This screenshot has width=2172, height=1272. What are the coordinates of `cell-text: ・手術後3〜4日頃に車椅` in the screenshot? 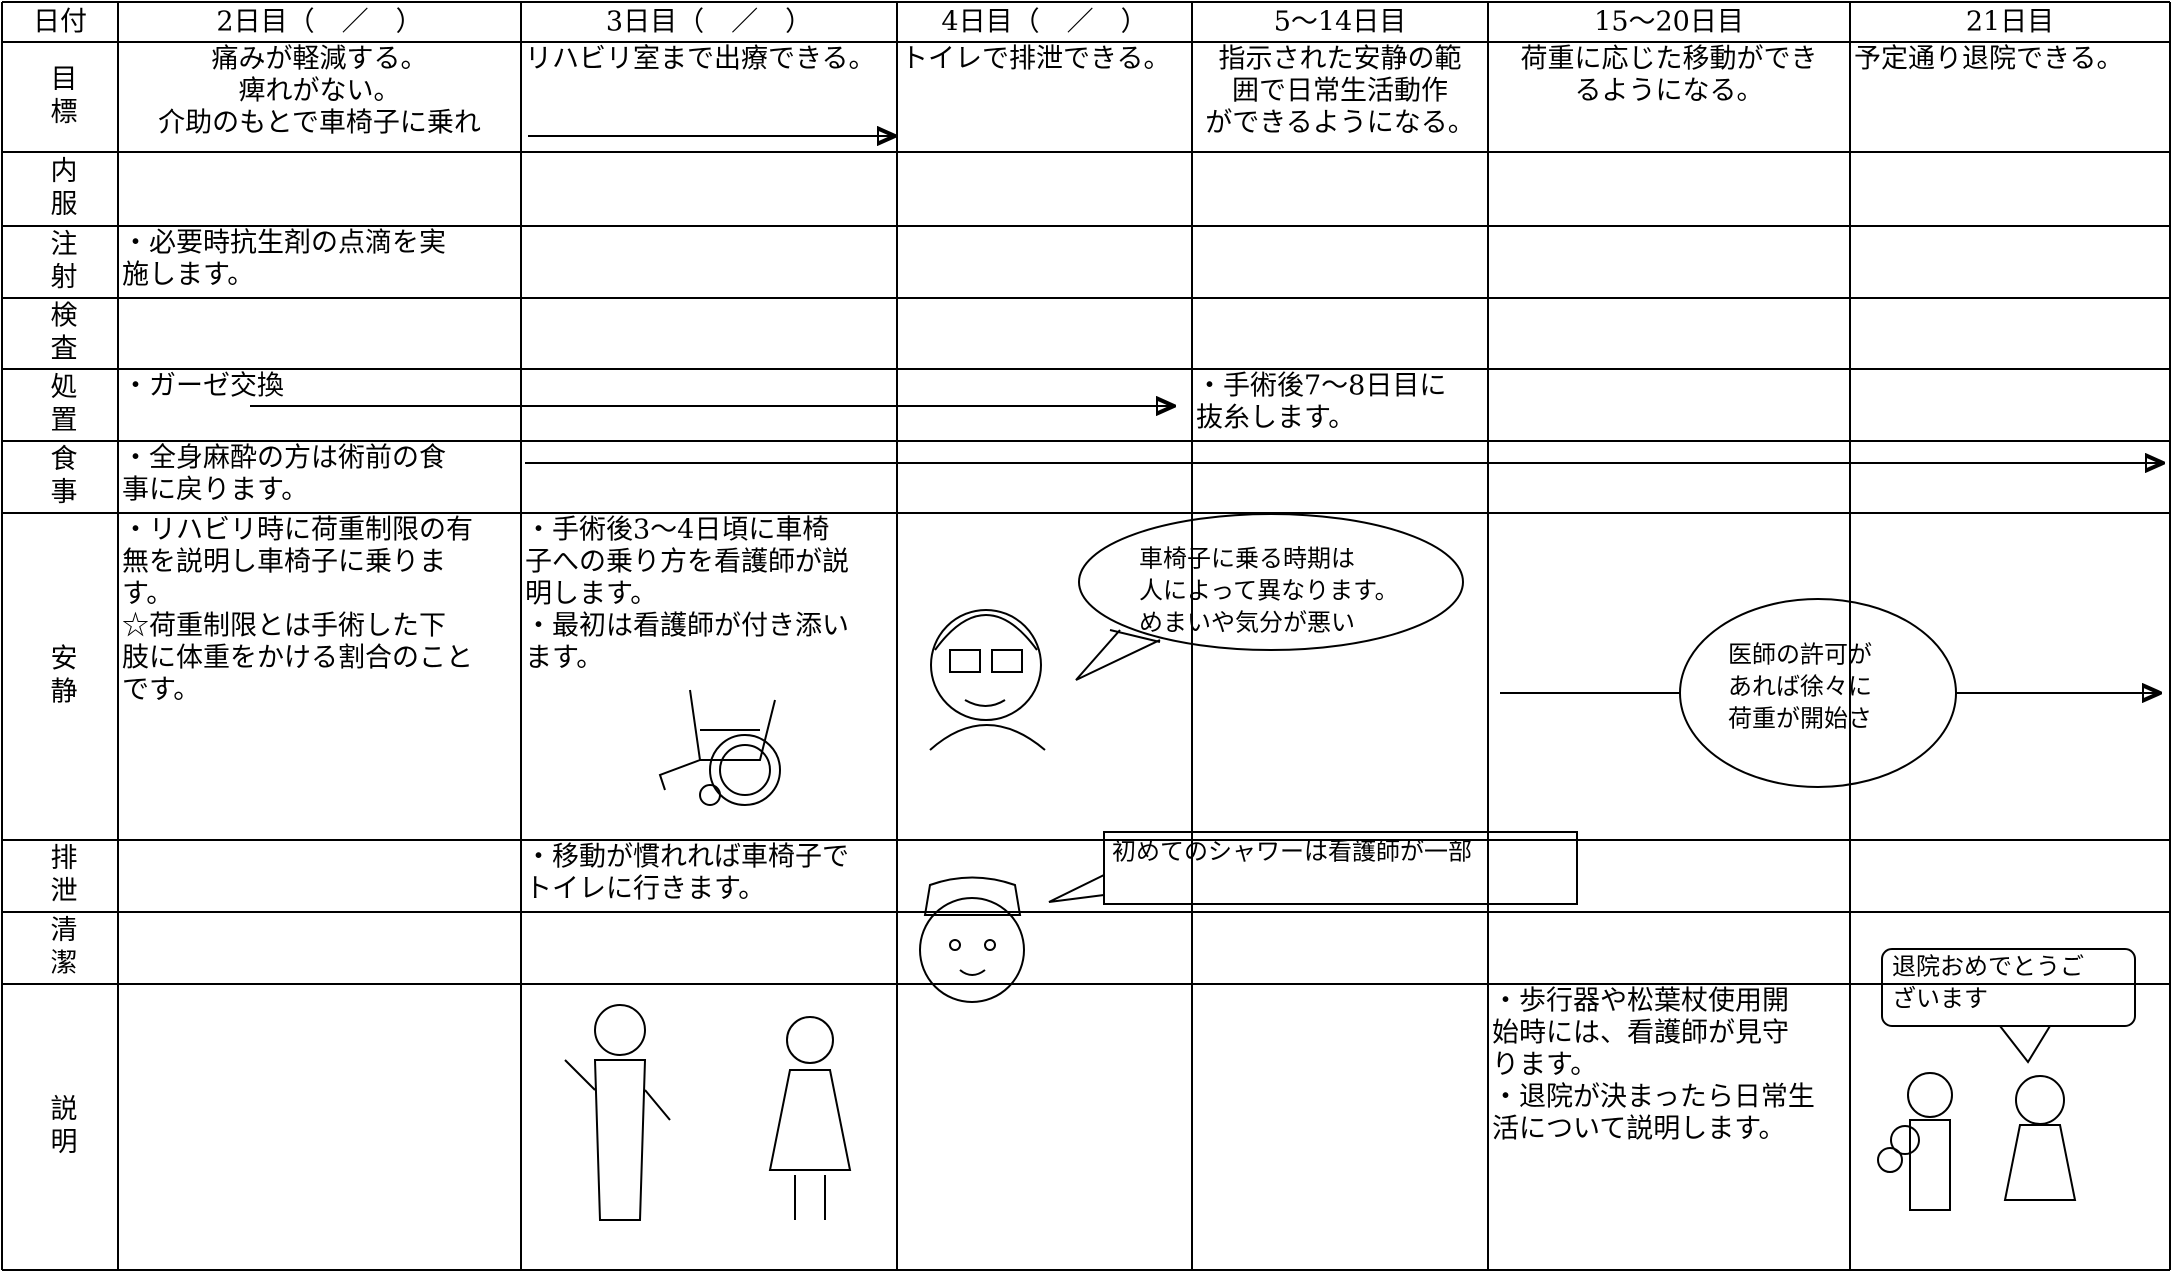 It's located at (677, 530).